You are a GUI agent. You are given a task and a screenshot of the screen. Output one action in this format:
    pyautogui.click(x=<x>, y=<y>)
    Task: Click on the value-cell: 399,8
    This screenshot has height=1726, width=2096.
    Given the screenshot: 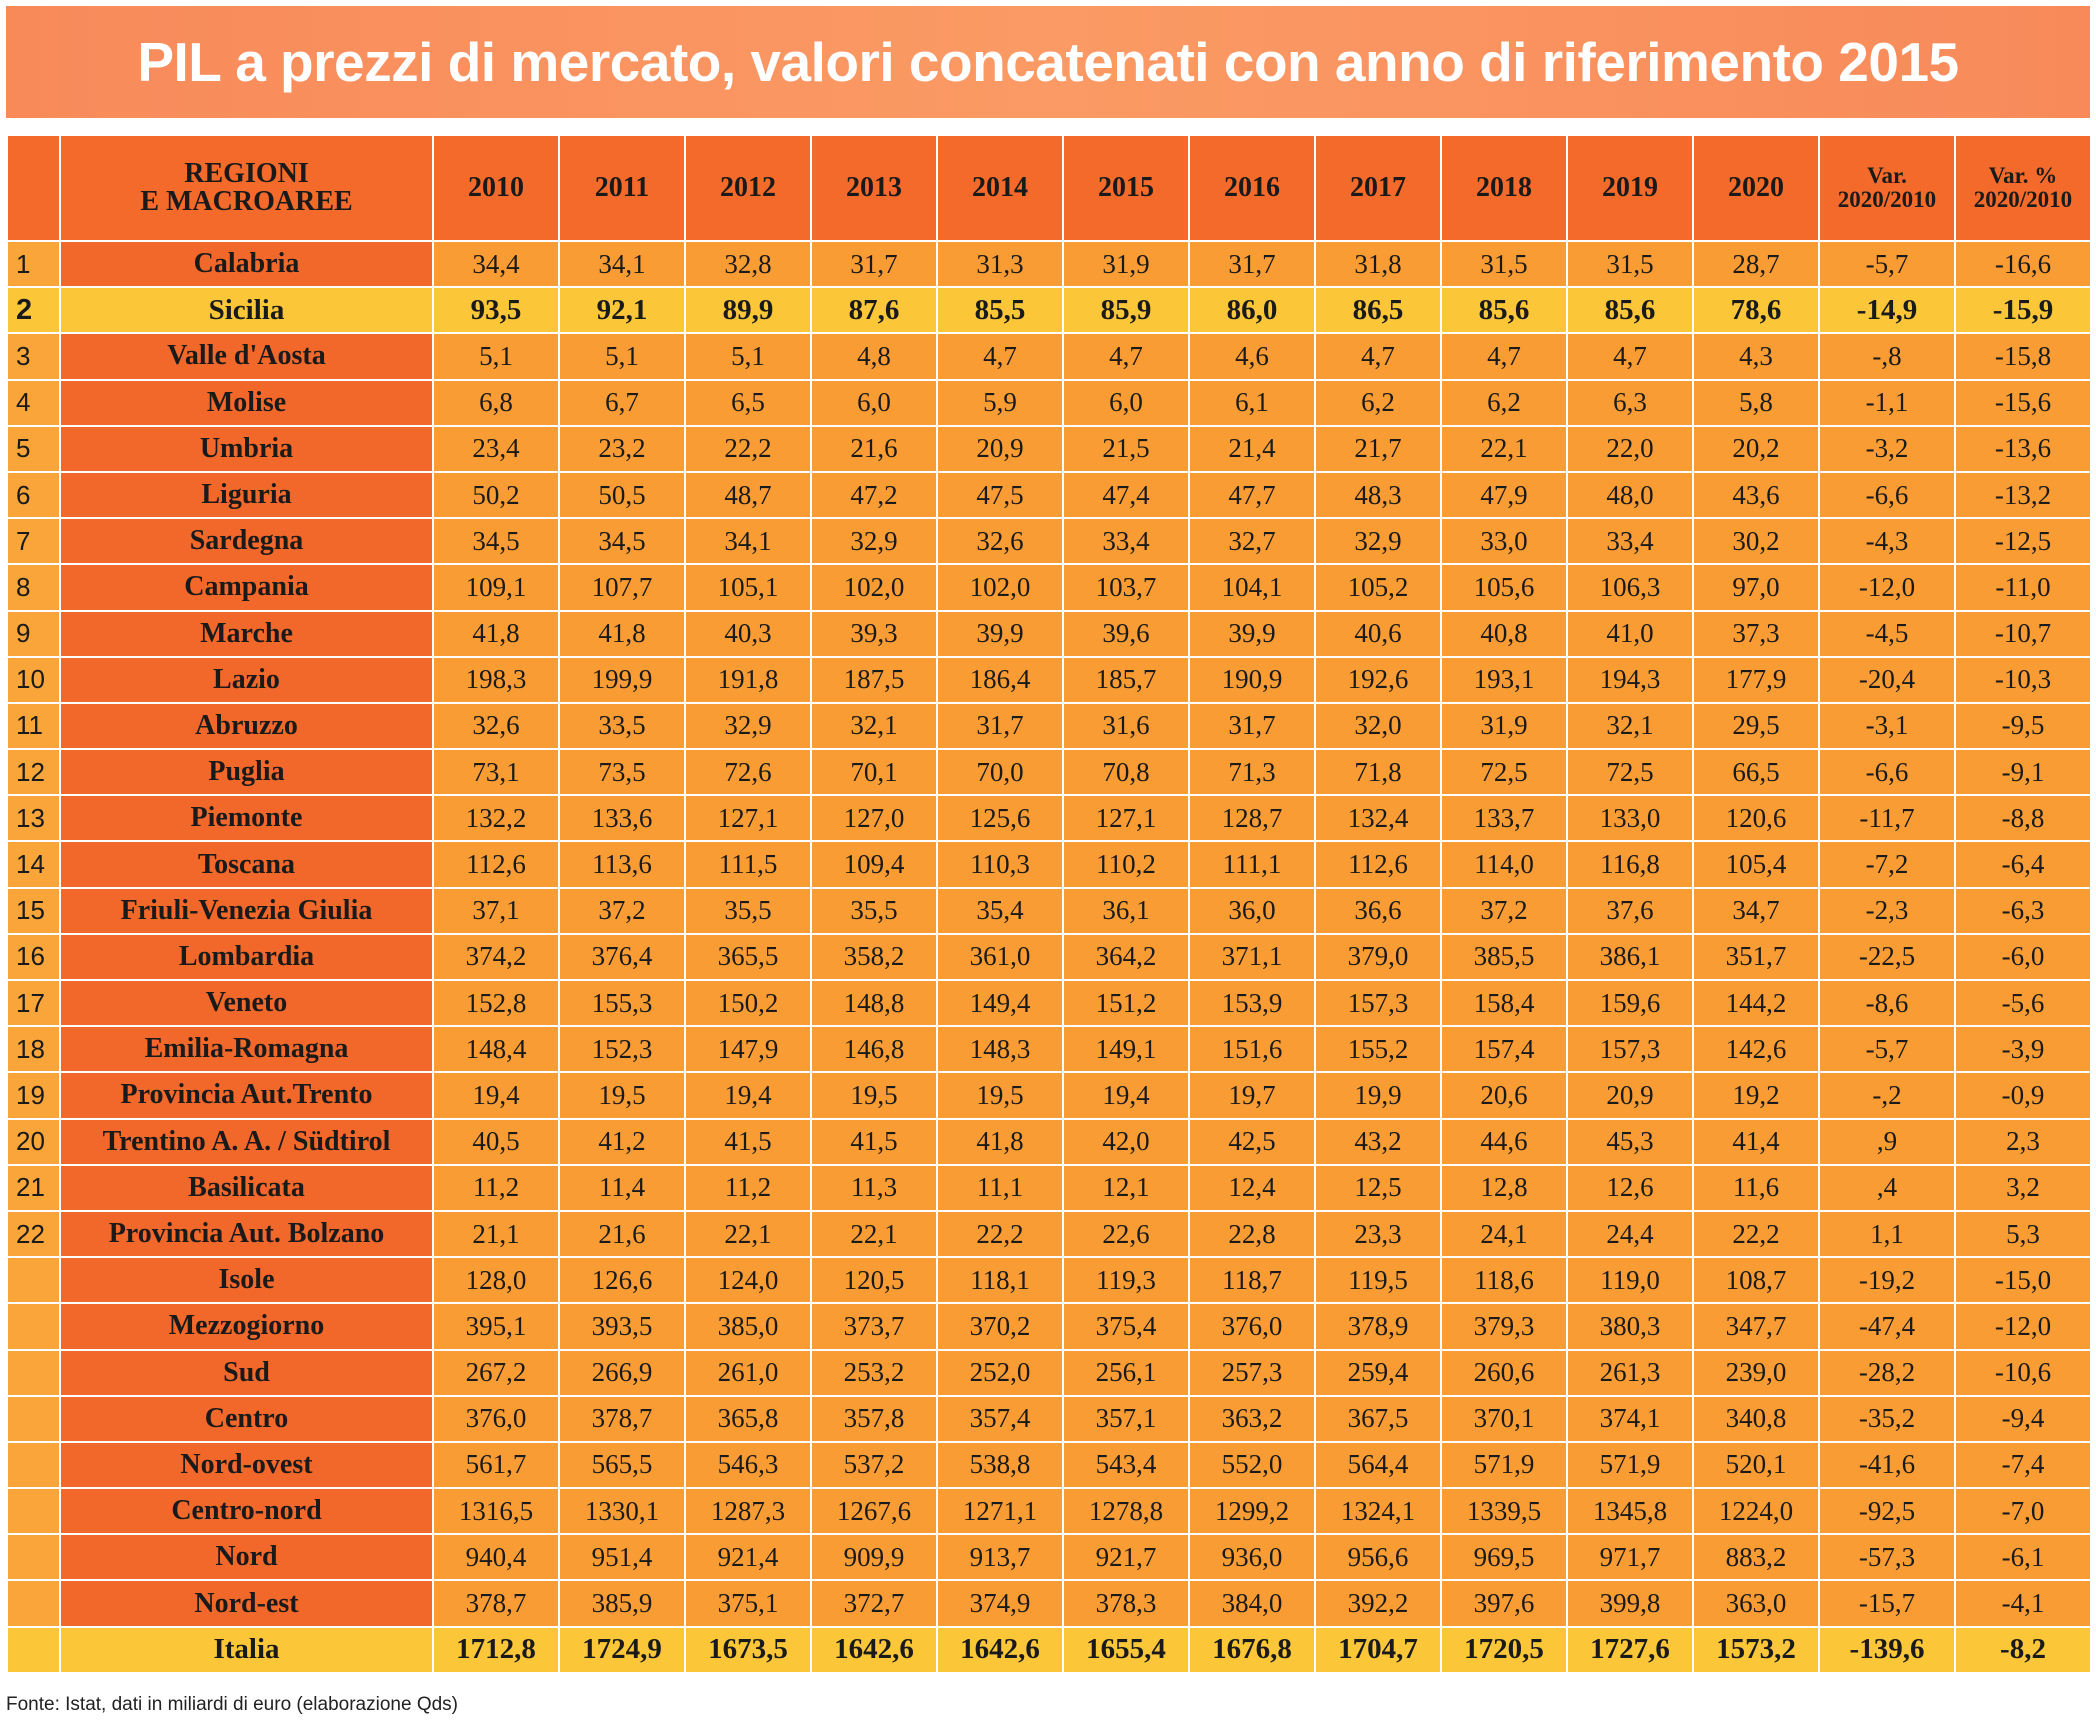 What is the action you would take?
    pyautogui.click(x=1630, y=1603)
    